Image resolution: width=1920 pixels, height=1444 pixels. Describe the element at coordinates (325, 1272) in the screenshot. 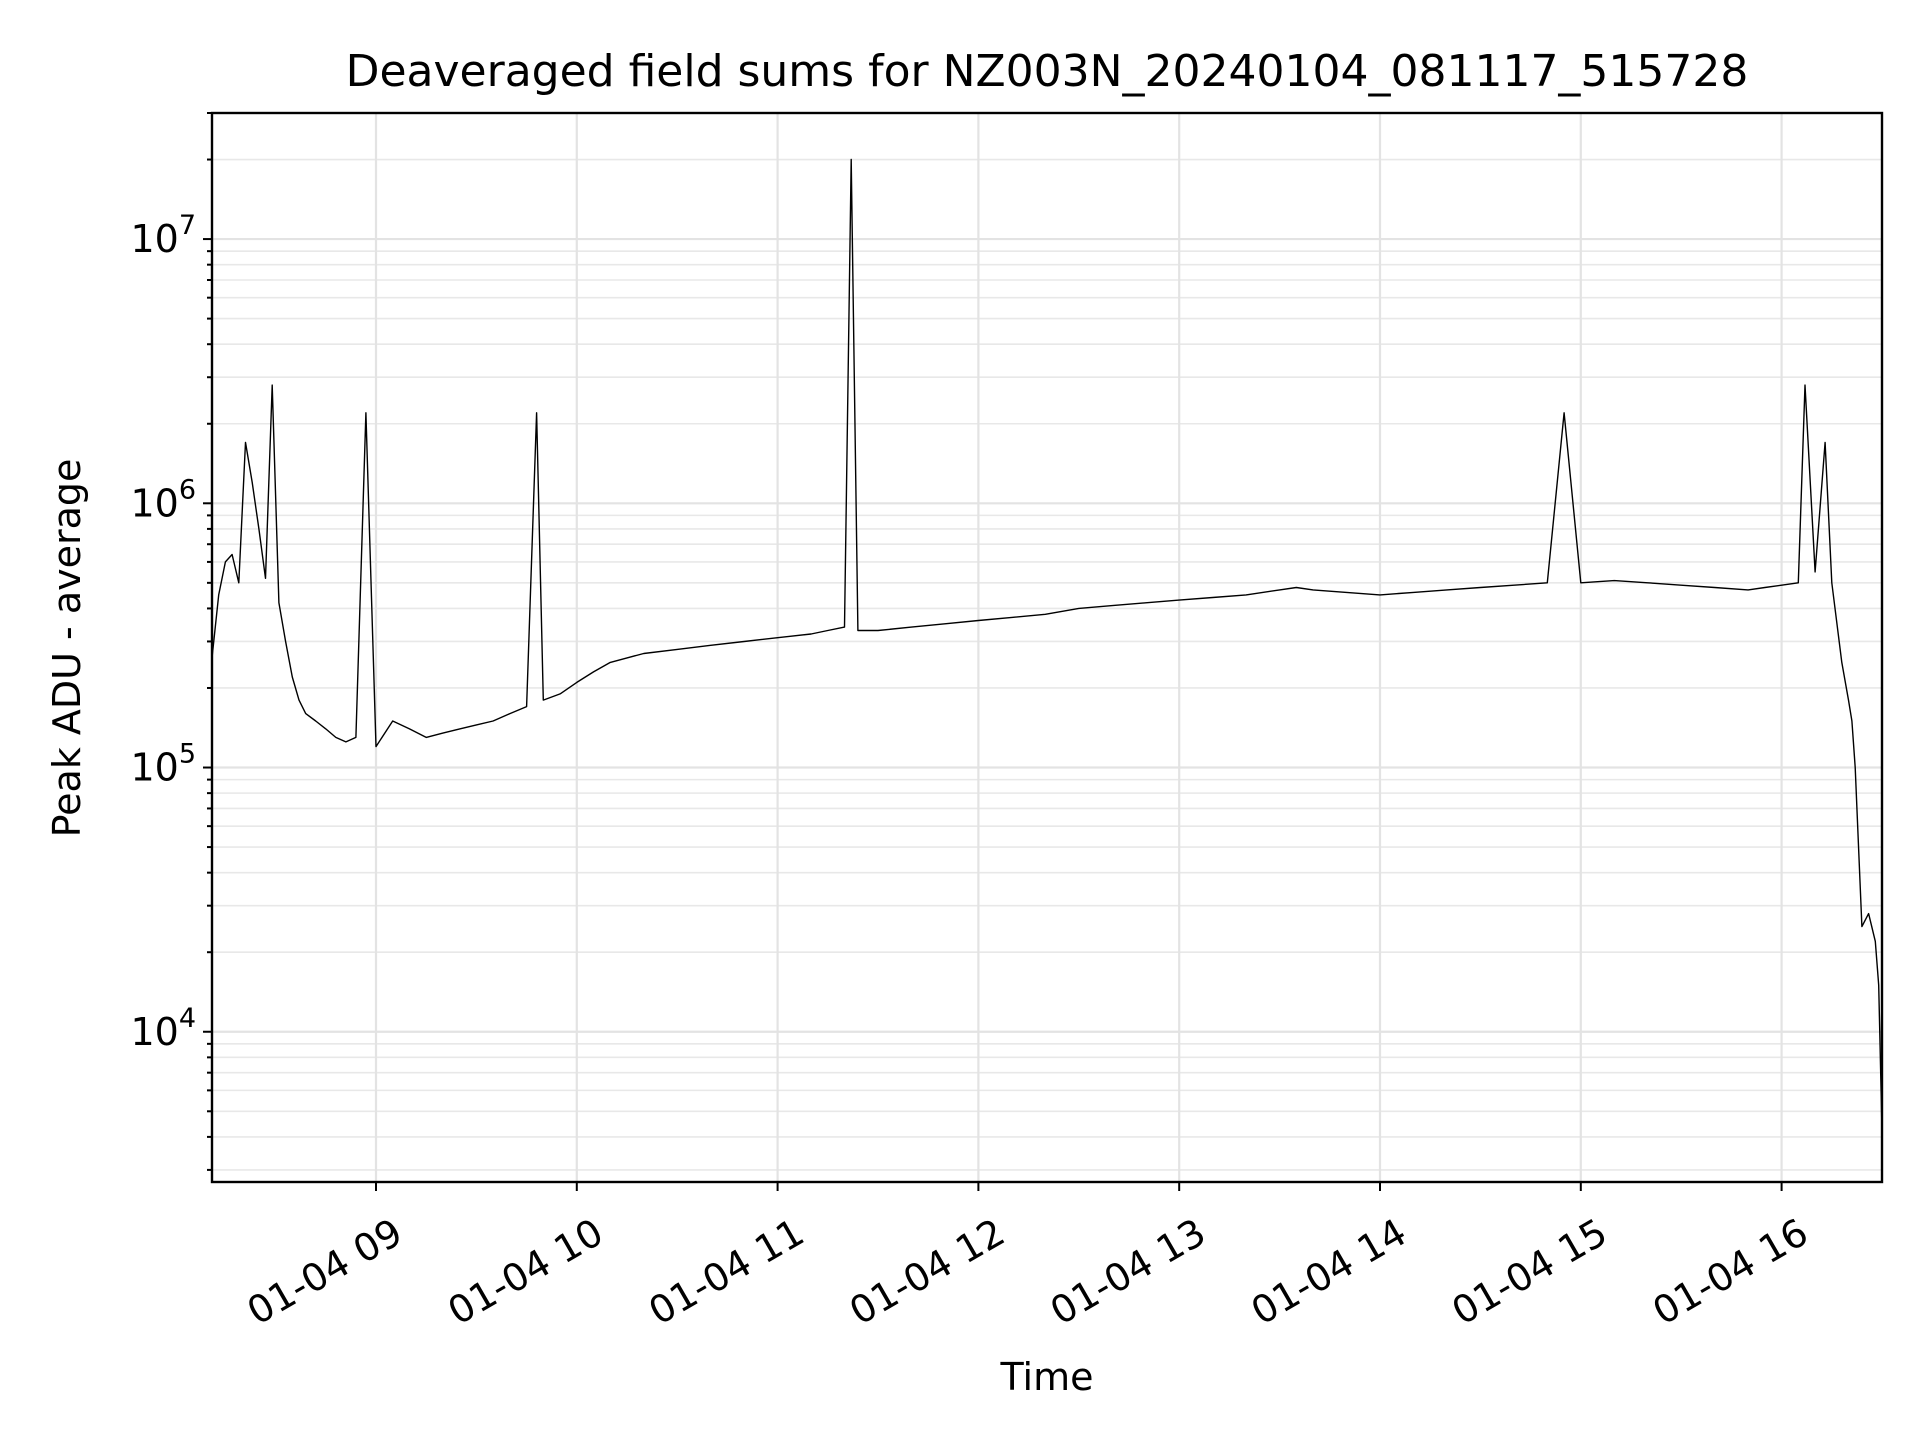

I see `x-tick-label: 01-04 09` at that location.